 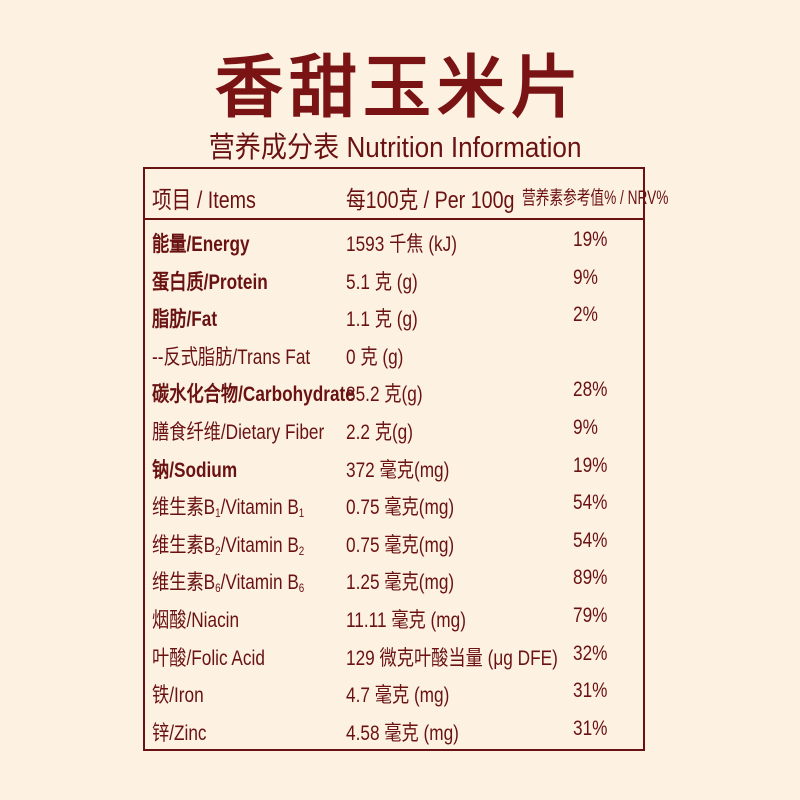 I want to click on table-row: 维生素B6/Vitamin B6 1.25 毫克(mg) 89%, so click(x=394, y=580).